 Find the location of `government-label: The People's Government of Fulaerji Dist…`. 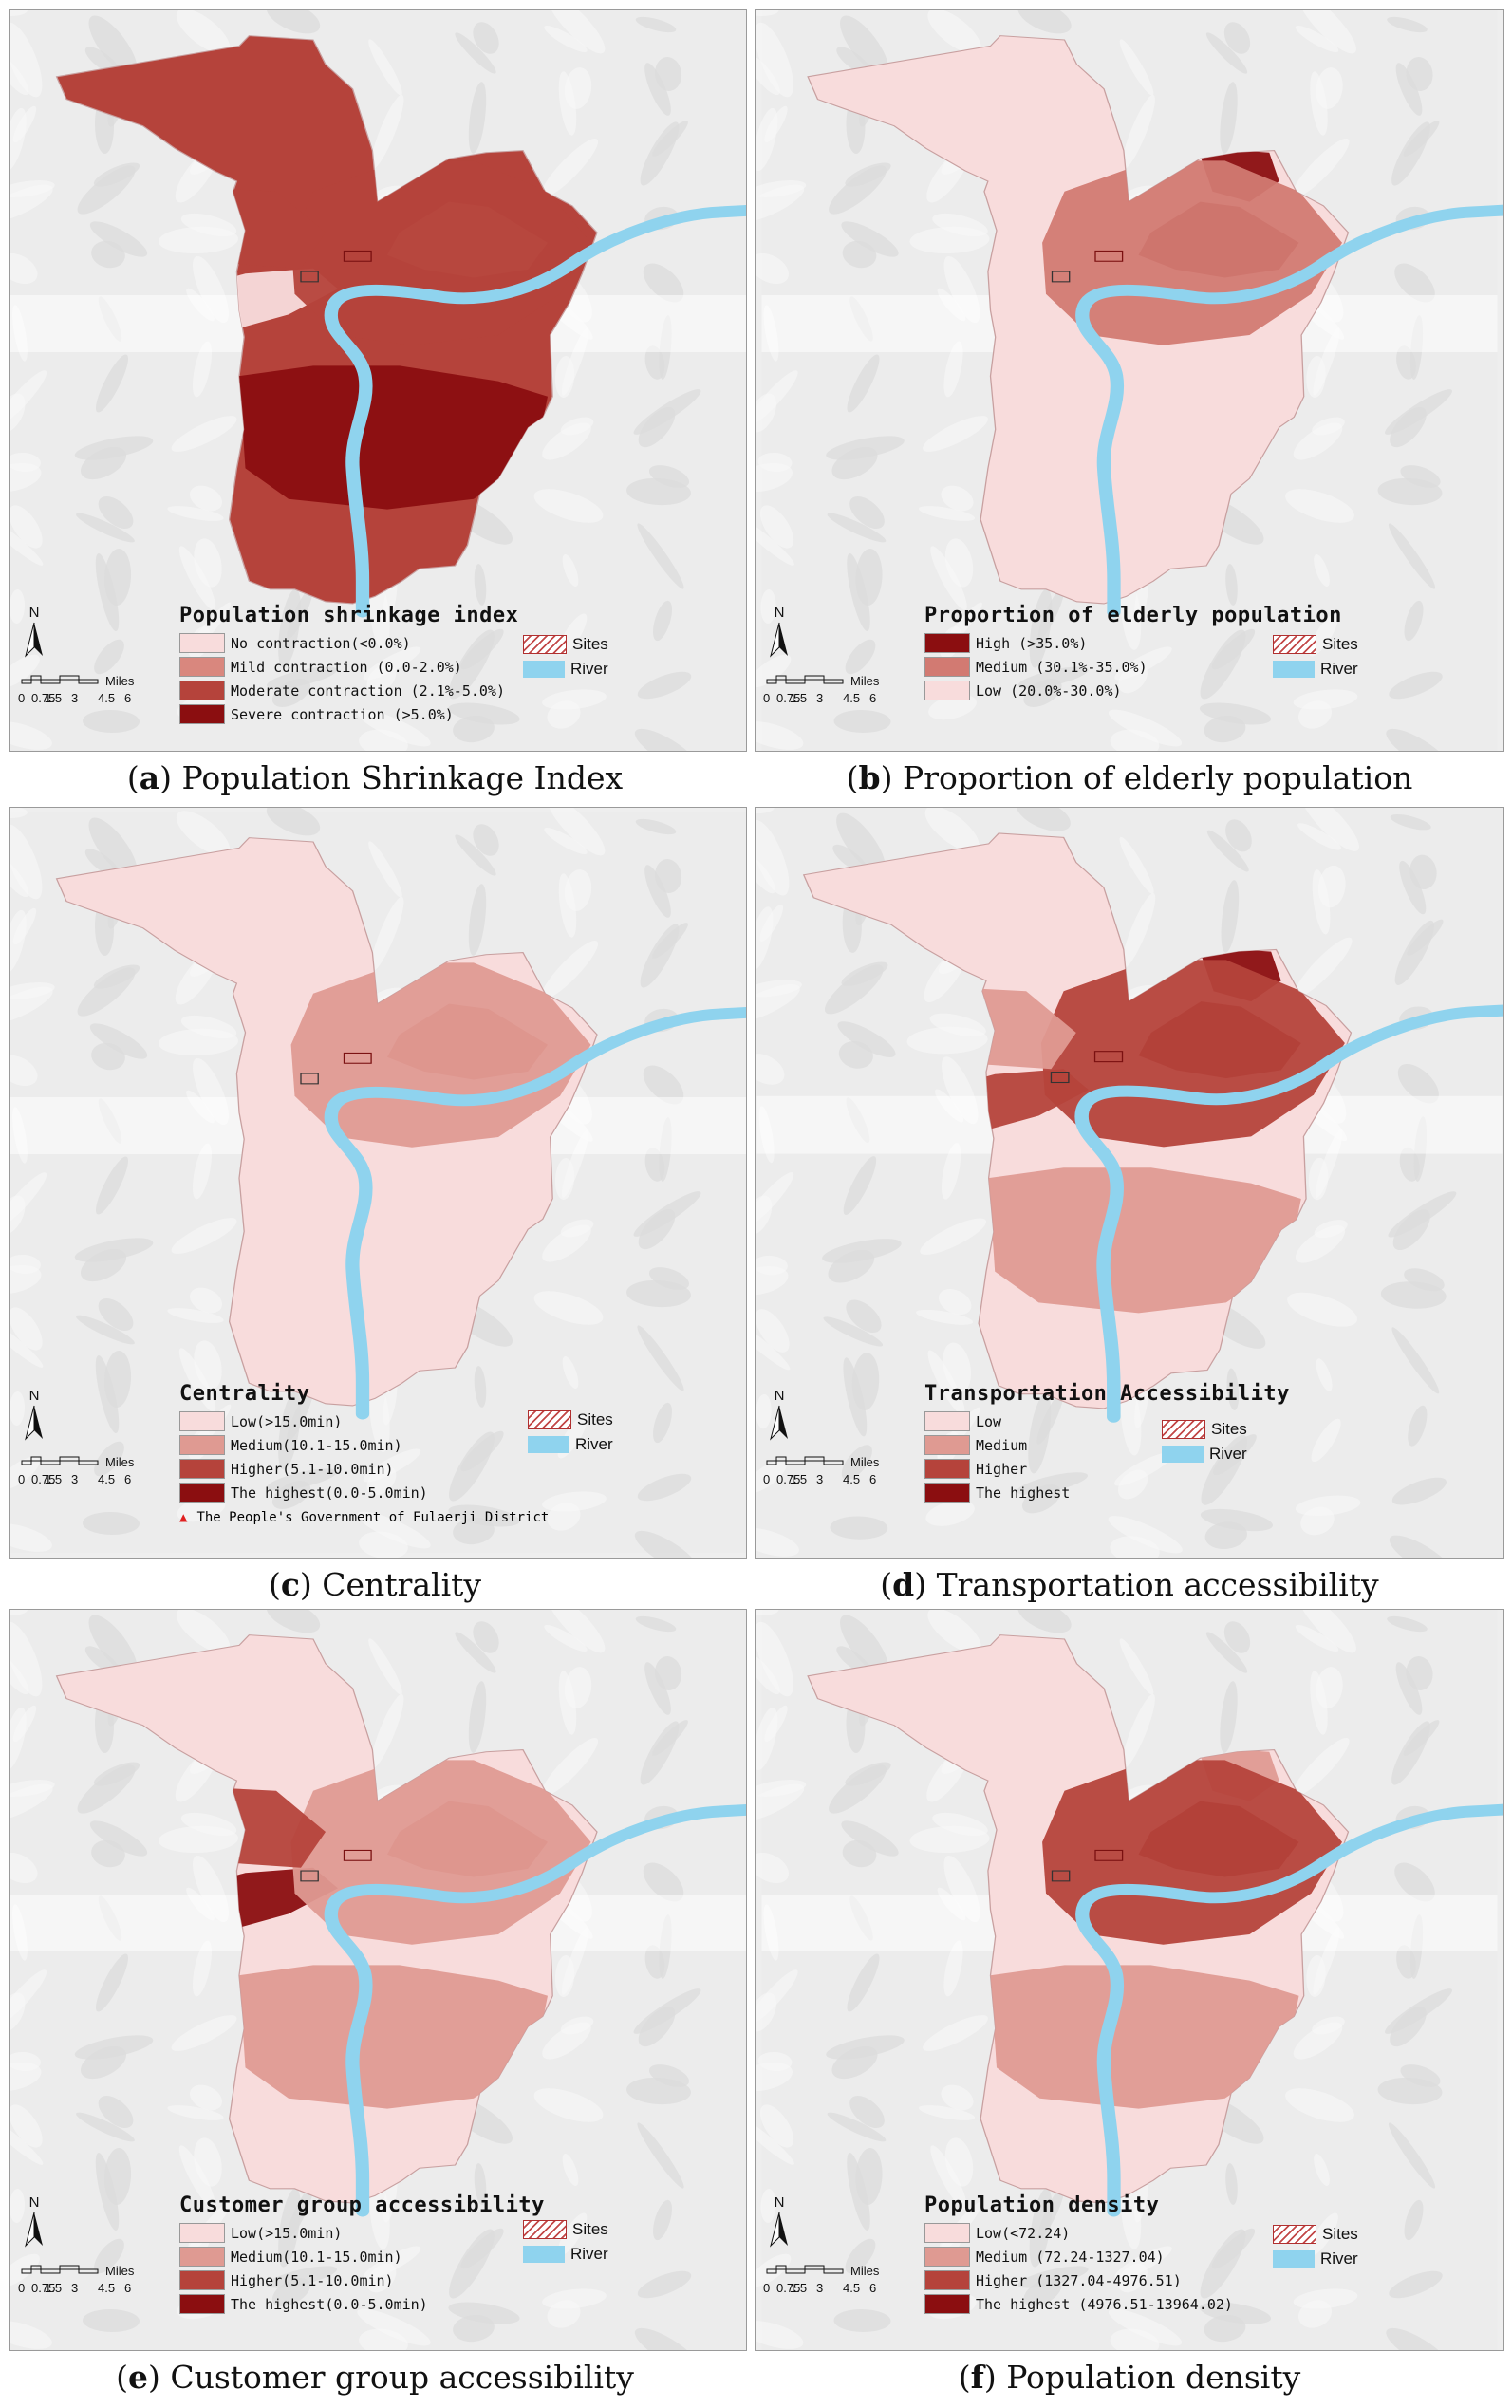

government-label: The People's Government of Fulaerji Dist… is located at coordinates (373, 1517).